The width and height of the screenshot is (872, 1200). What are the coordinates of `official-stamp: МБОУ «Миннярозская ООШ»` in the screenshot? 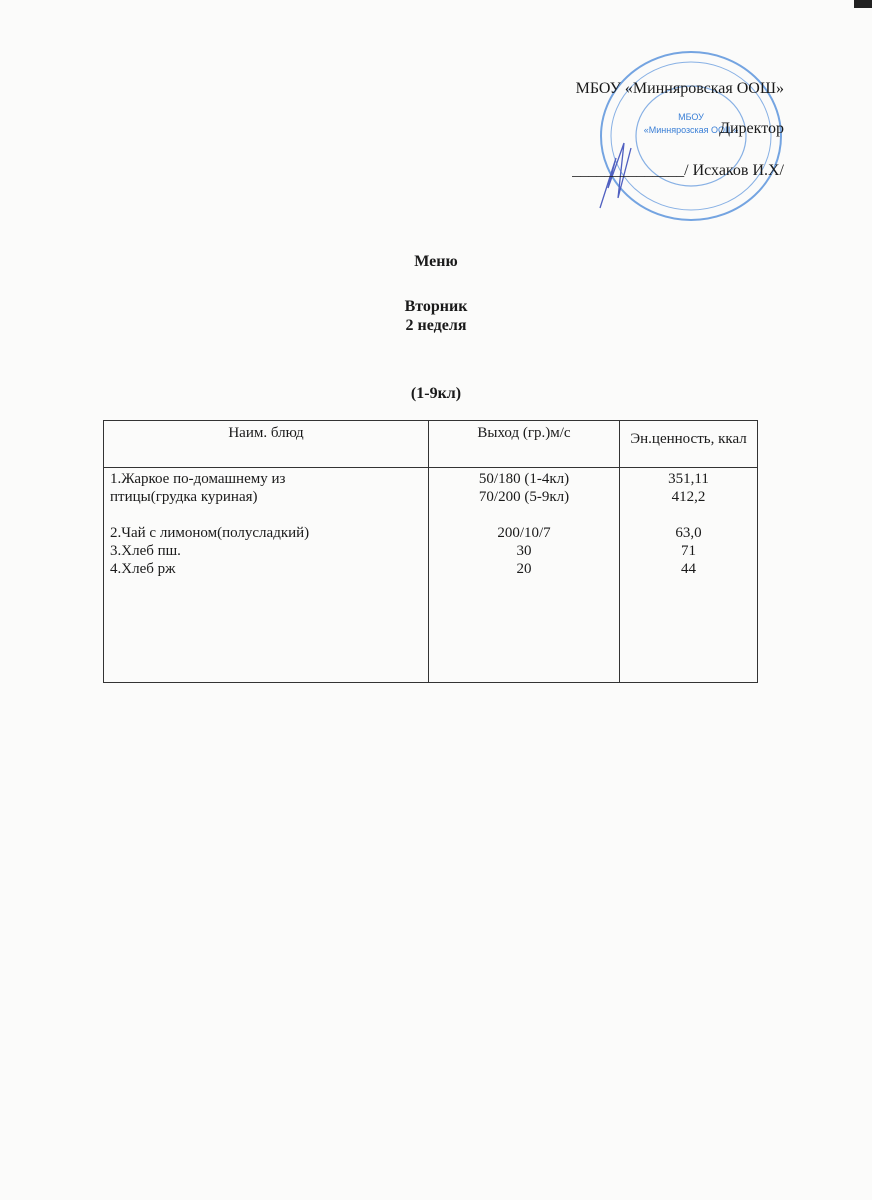 It's located at (690, 136).